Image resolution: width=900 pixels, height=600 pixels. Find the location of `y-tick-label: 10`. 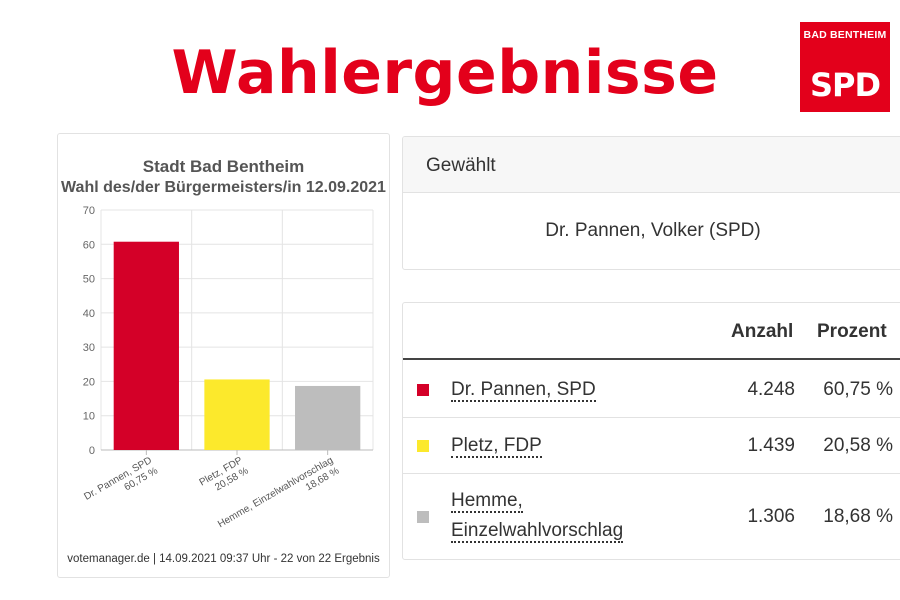

y-tick-label: 10 is located at coordinates (89, 417).